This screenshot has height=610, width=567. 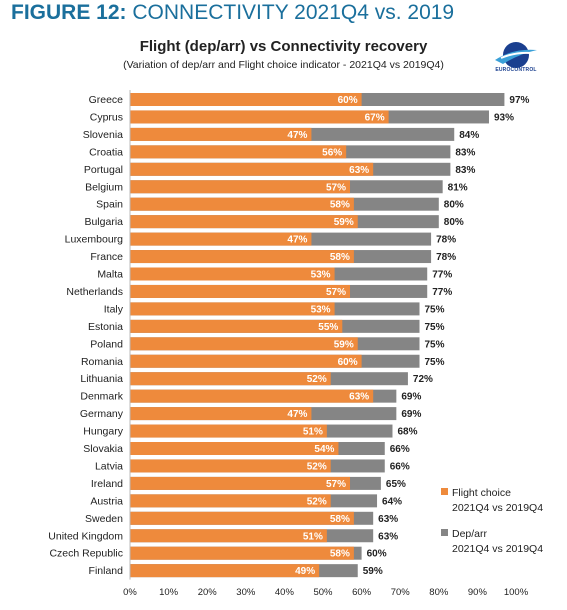 What do you see at coordinates (504, 117) in the screenshot?
I see `data-label-dep-arr: 93%` at bounding box center [504, 117].